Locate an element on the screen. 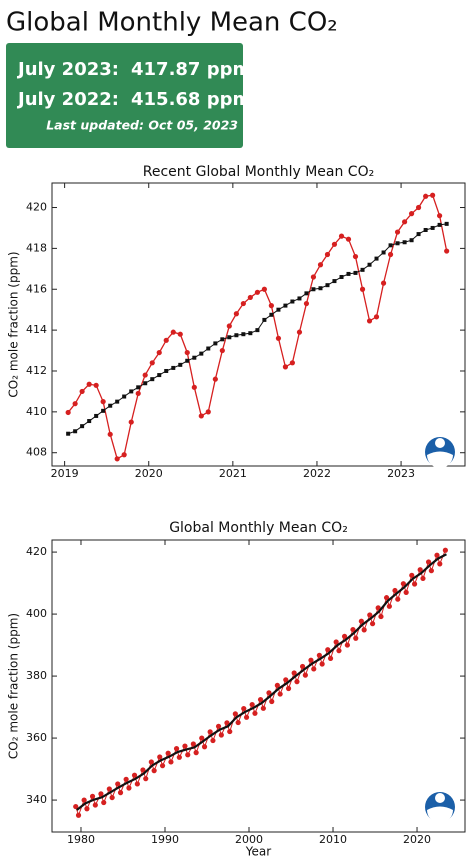 Image resolution: width=476 pixels, height=861 pixels. y-tick-label: 360 is located at coordinates (36, 737).